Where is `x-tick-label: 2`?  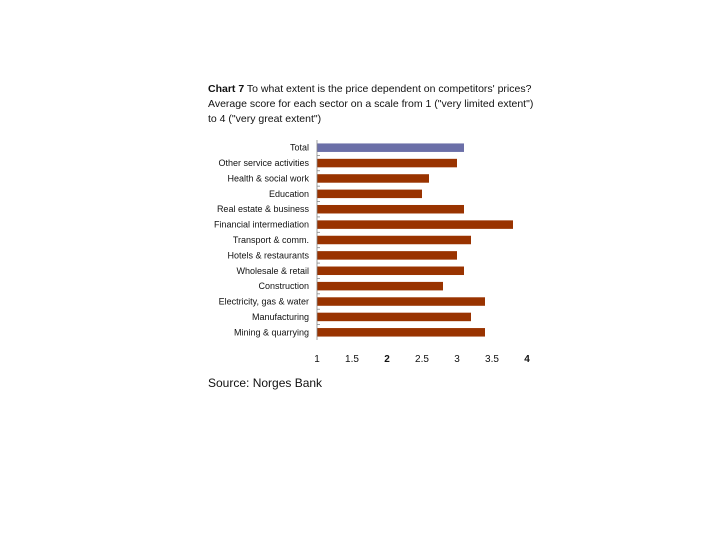 x-tick-label: 2 is located at coordinates (387, 359).